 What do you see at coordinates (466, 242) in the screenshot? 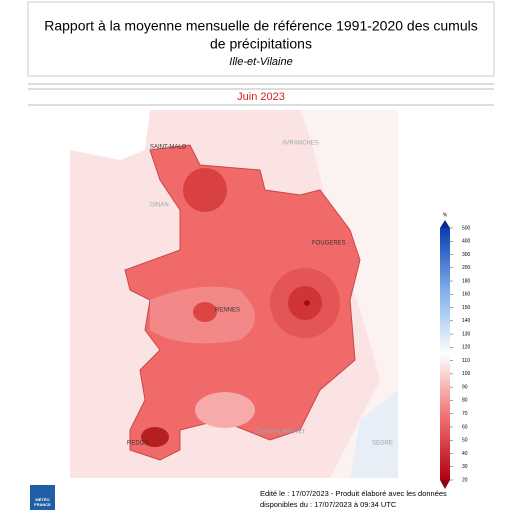
I see `colorbar-label: 400` at bounding box center [466, 242].